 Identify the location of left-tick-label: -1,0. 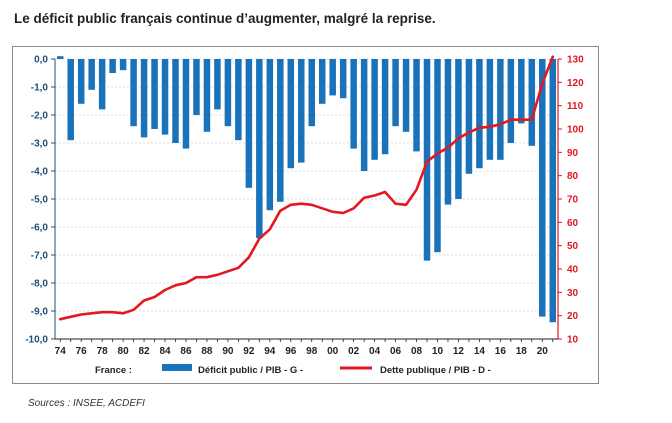
(40, 88).